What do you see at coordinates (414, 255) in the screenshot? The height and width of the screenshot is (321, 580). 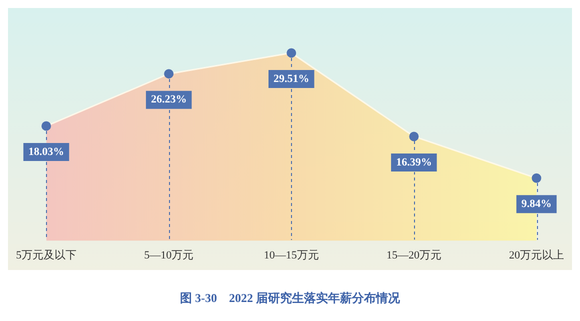 I see `x-tick-label: 15—20万元` at bounding box center [414, 255].